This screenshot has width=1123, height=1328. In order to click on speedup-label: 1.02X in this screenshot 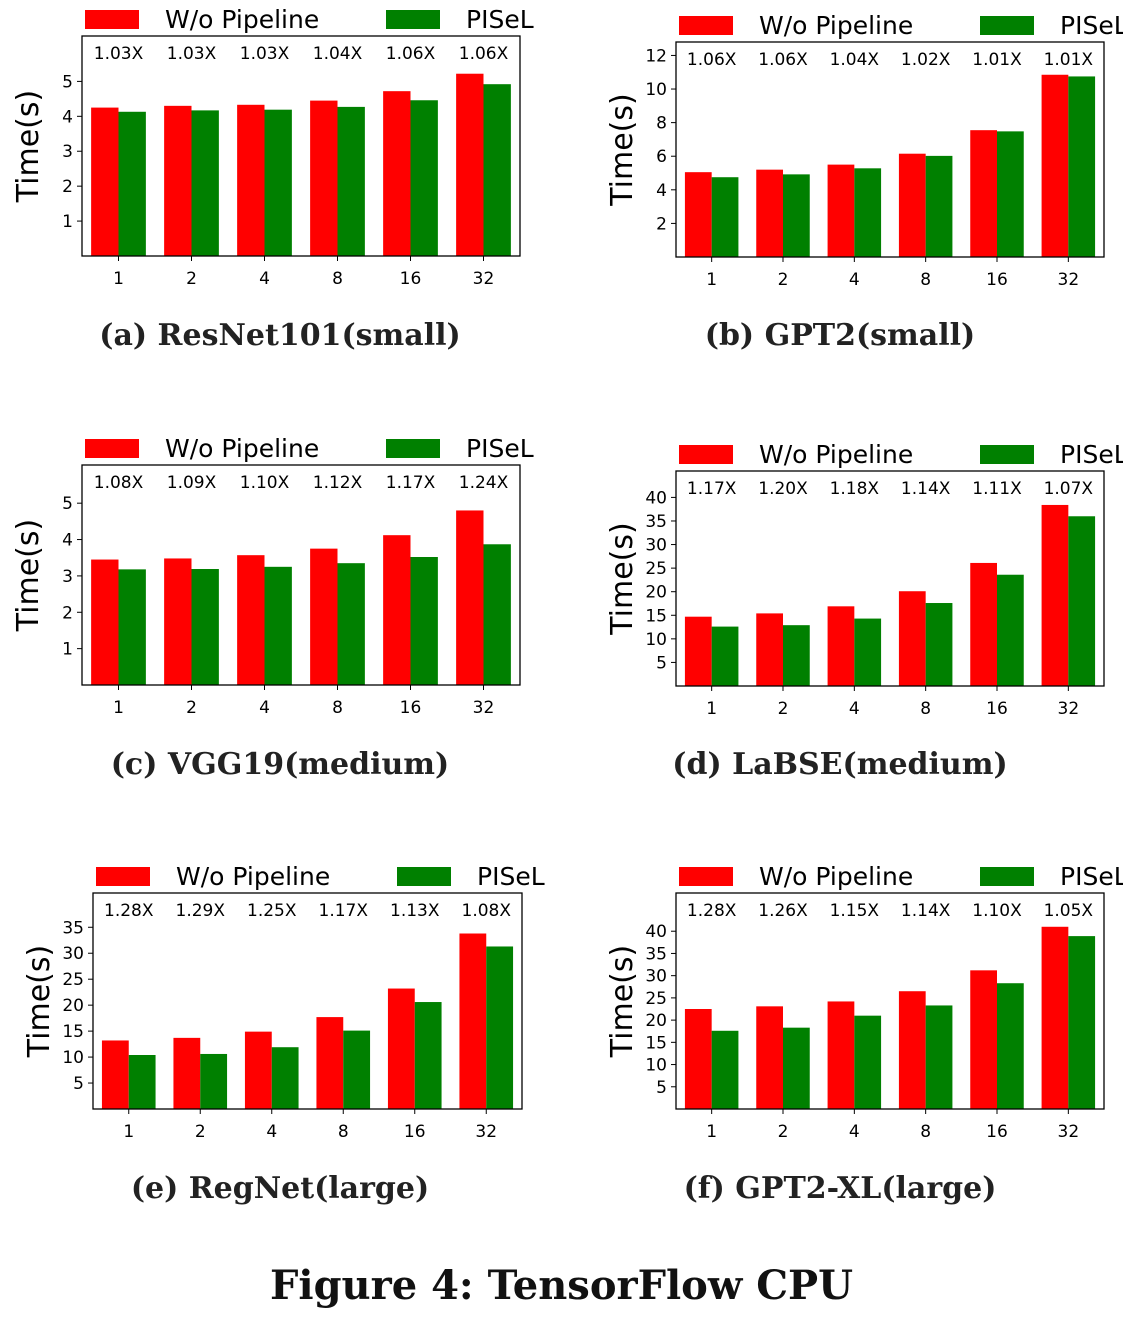, I will do `click(926, 60)`.